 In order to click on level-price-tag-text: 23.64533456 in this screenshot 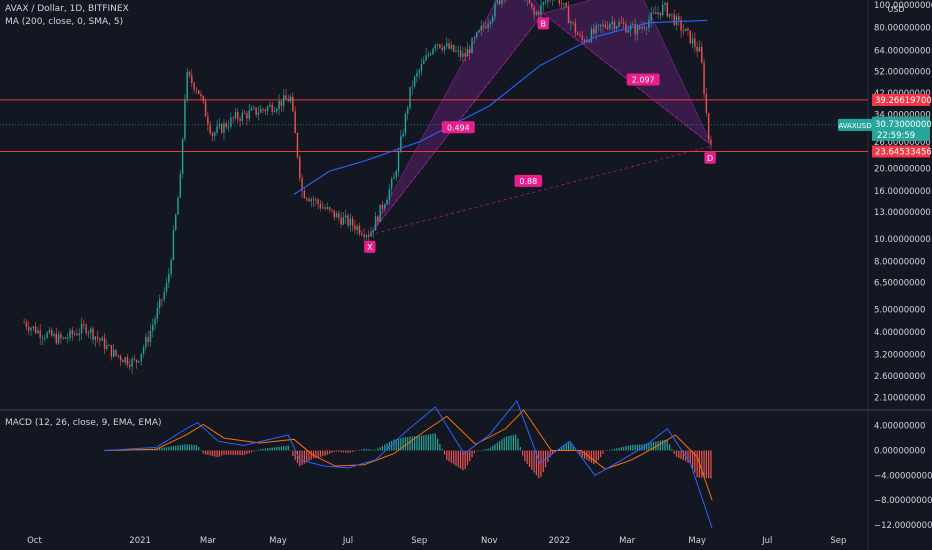, I will do `click(903, 152)`.